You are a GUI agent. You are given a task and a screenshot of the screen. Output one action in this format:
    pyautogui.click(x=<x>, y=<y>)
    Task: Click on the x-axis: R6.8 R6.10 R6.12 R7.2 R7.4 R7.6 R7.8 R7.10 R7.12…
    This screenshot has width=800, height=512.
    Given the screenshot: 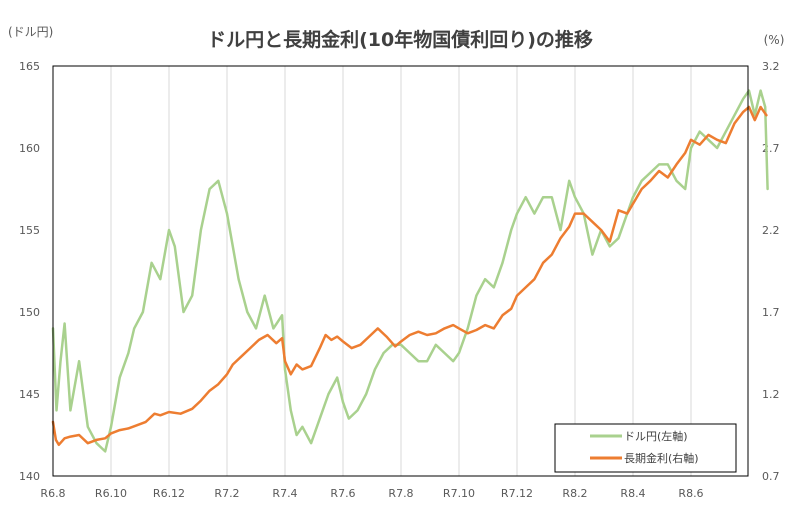 What is the action you would take?
    pyautogui.click(x=371, y=493)
    